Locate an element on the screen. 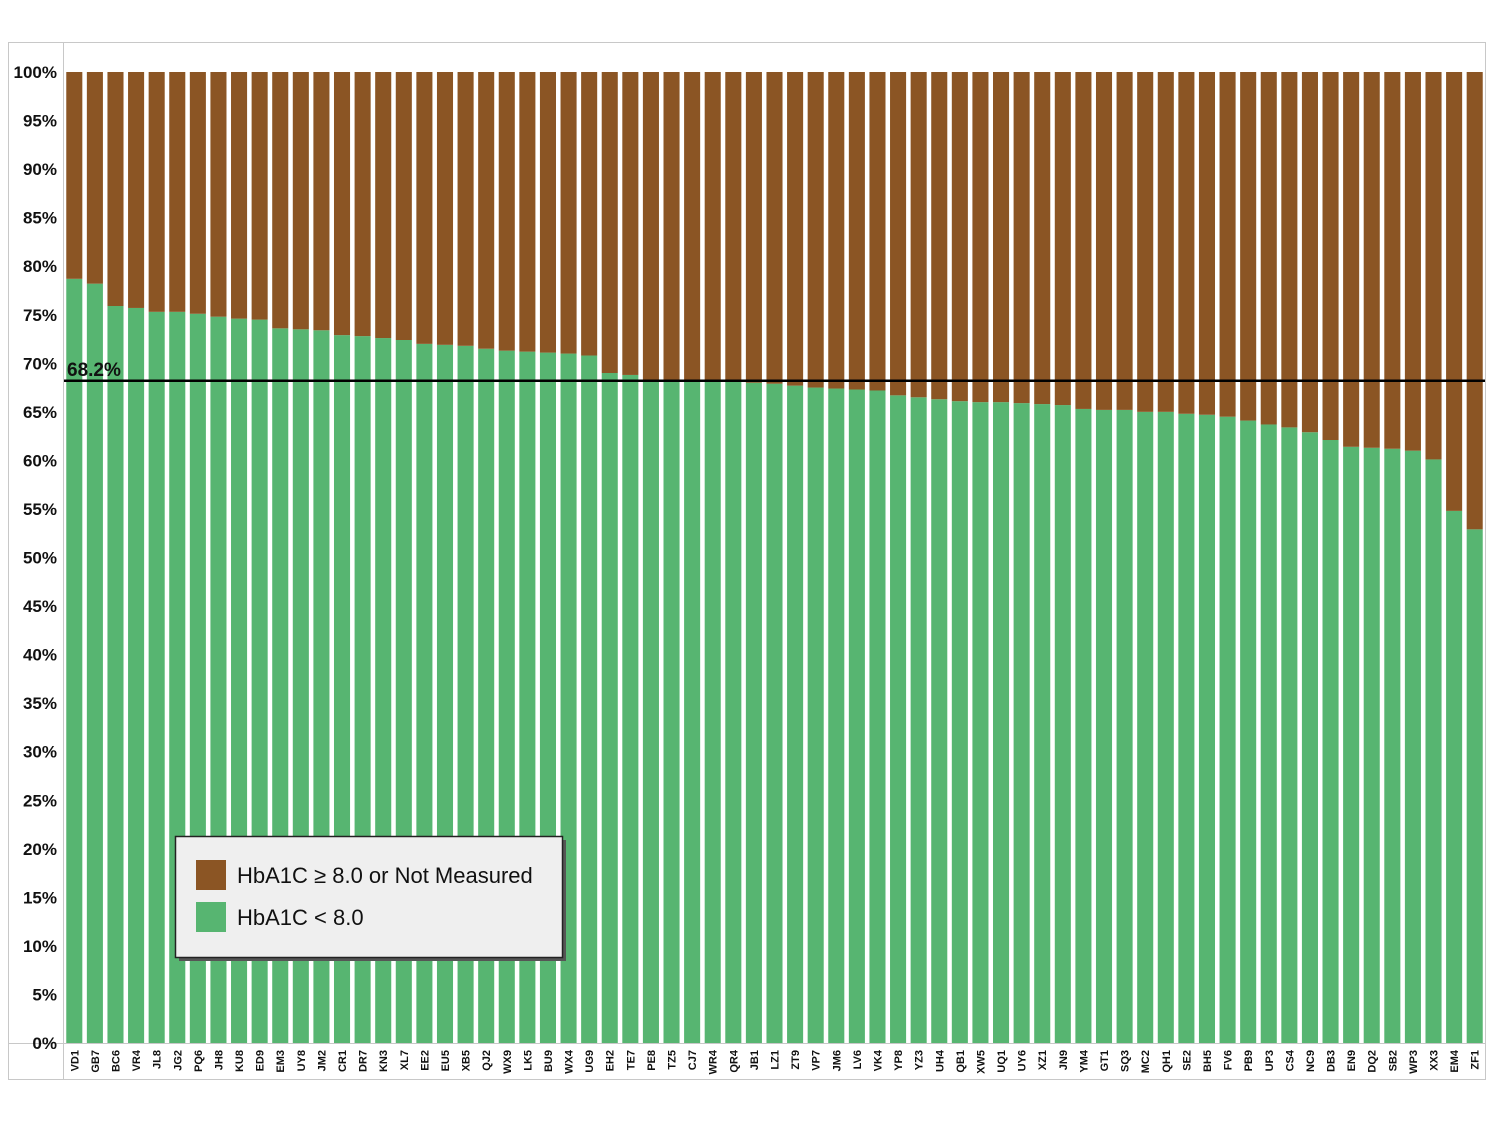 The image size is (1500, 1130). x-tick-label: UP3 is located at coordinates (1270, 1060).